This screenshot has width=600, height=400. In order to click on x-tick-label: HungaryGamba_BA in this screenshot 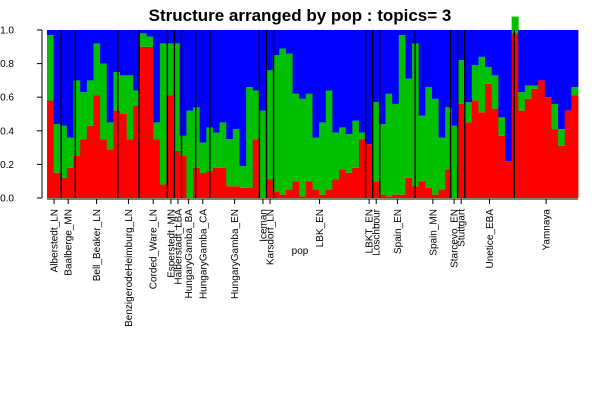, I will do `click(189, 254)`.